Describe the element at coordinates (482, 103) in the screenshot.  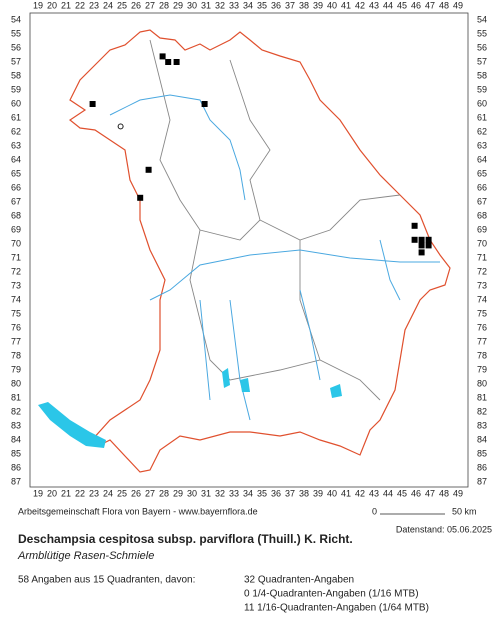
I see `row-label: 60` at that location.